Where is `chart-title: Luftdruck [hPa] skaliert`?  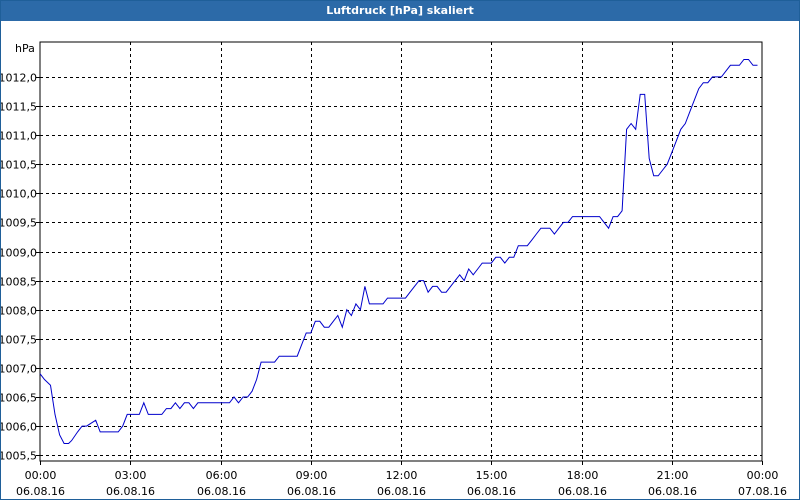 chart-title: Luftdruck [hPa] skaliert is located at coordinates (400, 11).